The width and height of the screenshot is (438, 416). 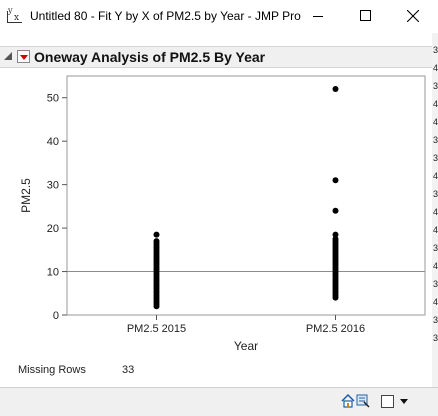 What do you see at coordinates (23, 56) in the screenshot?
I see `red-triangle-menu-icon` at bounding box center [23, 56].